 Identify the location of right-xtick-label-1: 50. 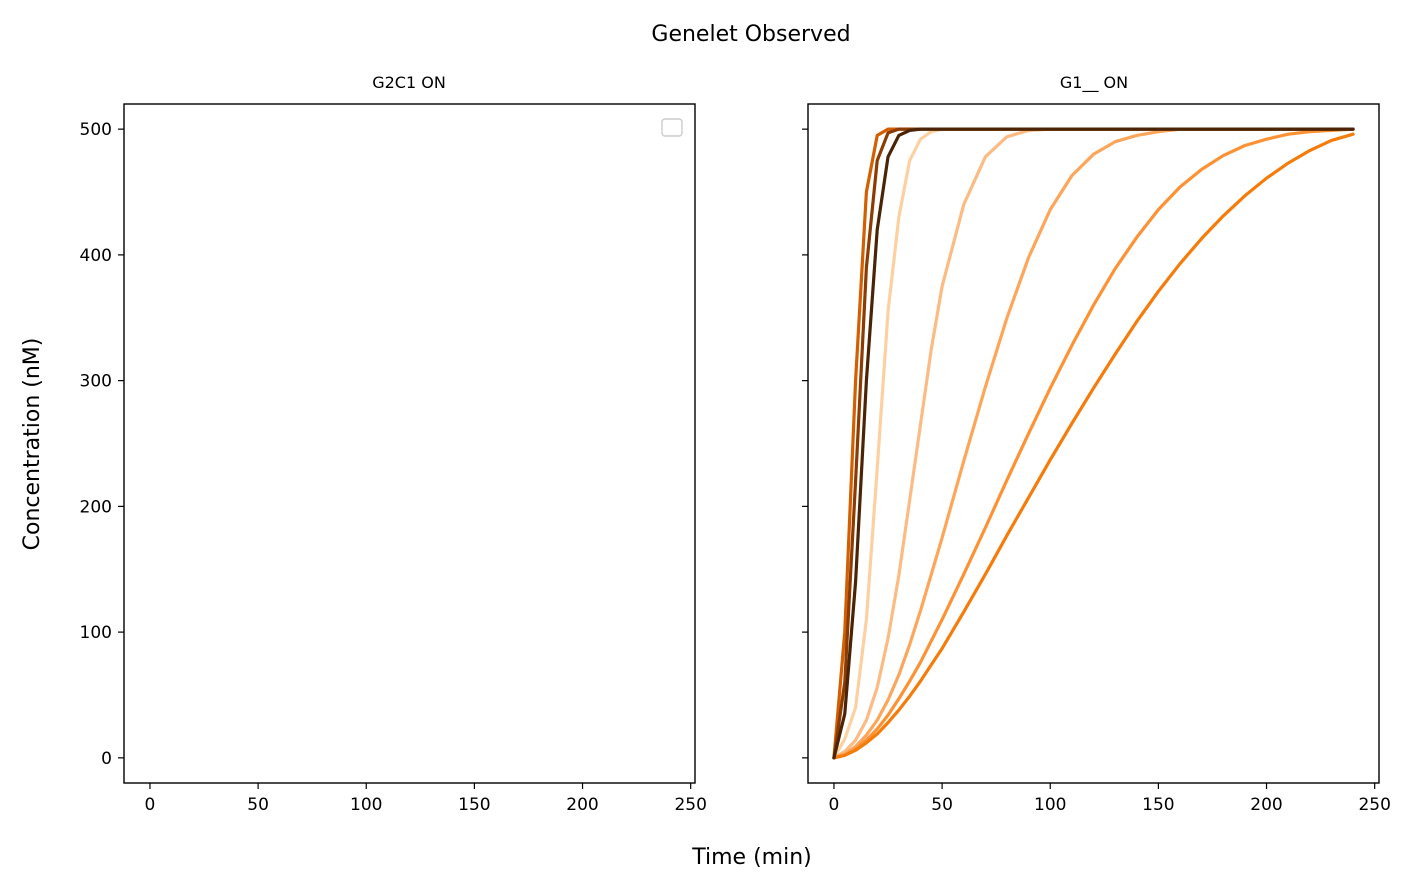
(942, 805).